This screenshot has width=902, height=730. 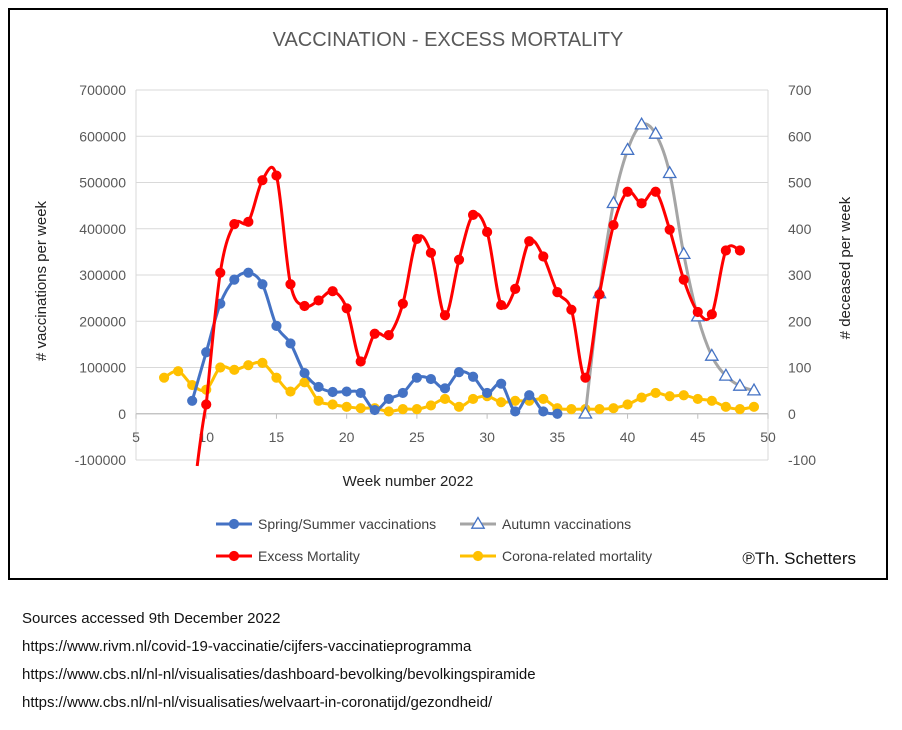 What do you see at coordinates (102, 229) in the screenshot?
I see `y-tick-label-left: 400000` at bounding box center [102, 229].